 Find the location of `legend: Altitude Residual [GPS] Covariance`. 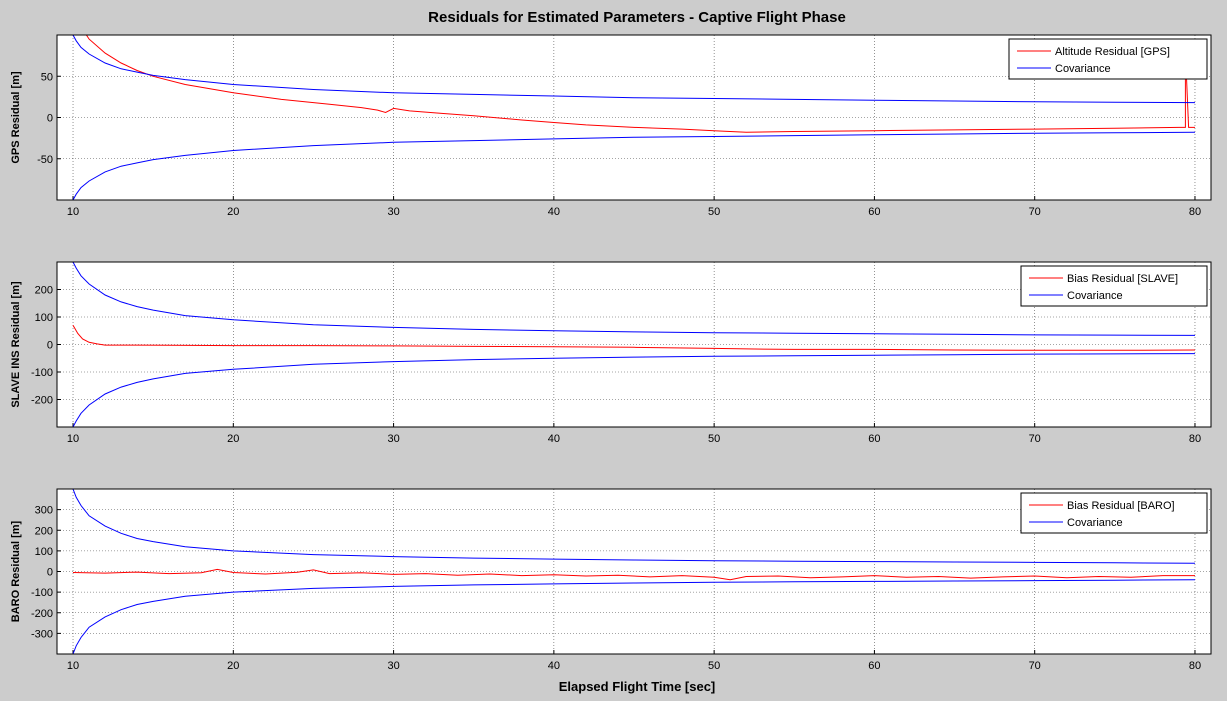

legend: Altitude Residual [GPS] Covariance is located at coordinates (1108, 59).